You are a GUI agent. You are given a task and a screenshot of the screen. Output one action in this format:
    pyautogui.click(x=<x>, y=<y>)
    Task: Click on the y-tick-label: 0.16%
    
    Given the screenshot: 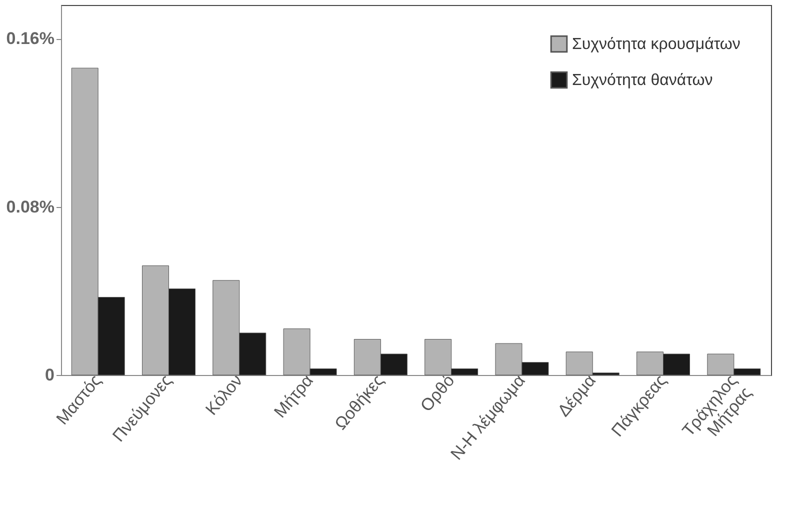 What is the action you would take?
    pyautogui.click(x=30, y=38)
    